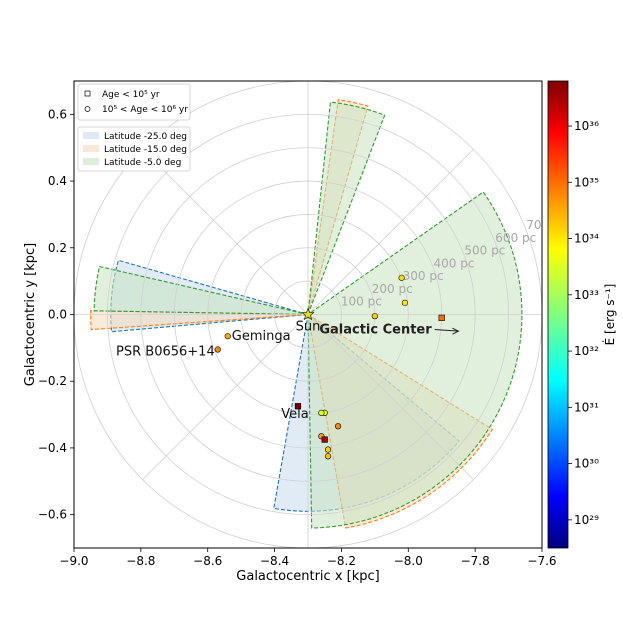  What do you see at coordinates (87, 109) in the screenshot?
I see `legend-circle-marker` at bounding box center [87, 109].